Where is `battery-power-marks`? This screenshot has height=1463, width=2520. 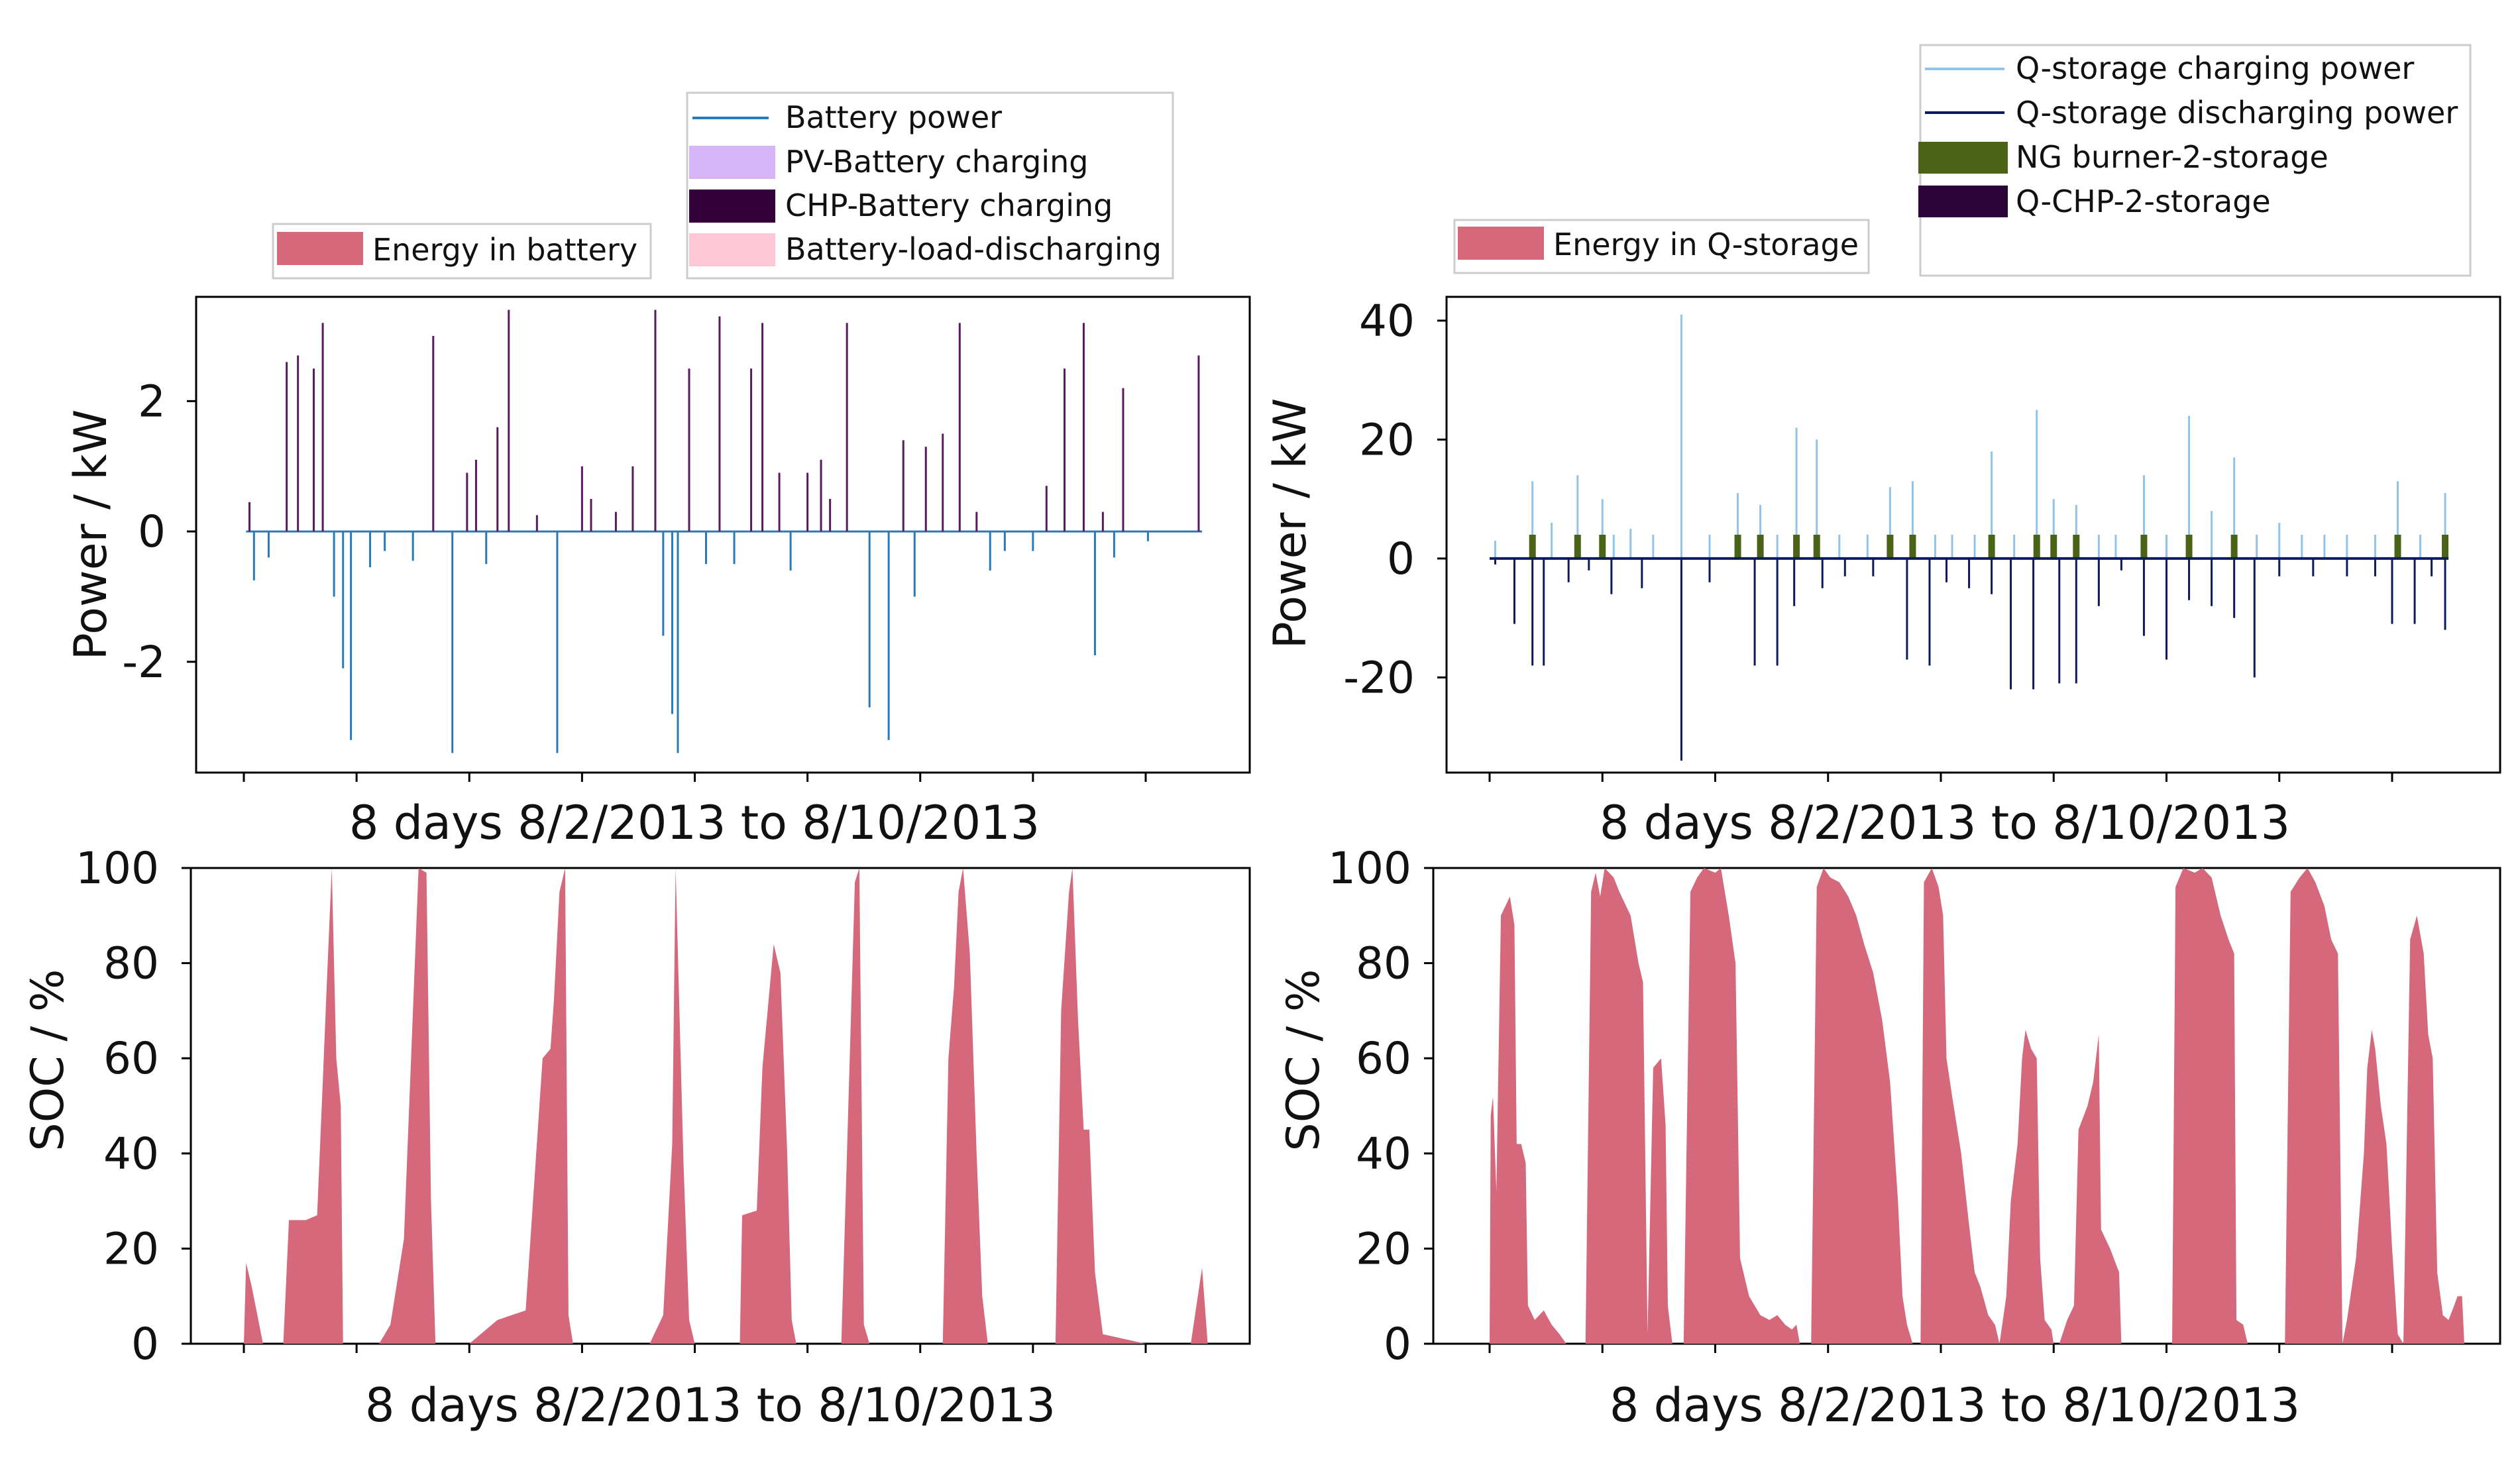 battery-power-marks is located at coordinates (724, 531).